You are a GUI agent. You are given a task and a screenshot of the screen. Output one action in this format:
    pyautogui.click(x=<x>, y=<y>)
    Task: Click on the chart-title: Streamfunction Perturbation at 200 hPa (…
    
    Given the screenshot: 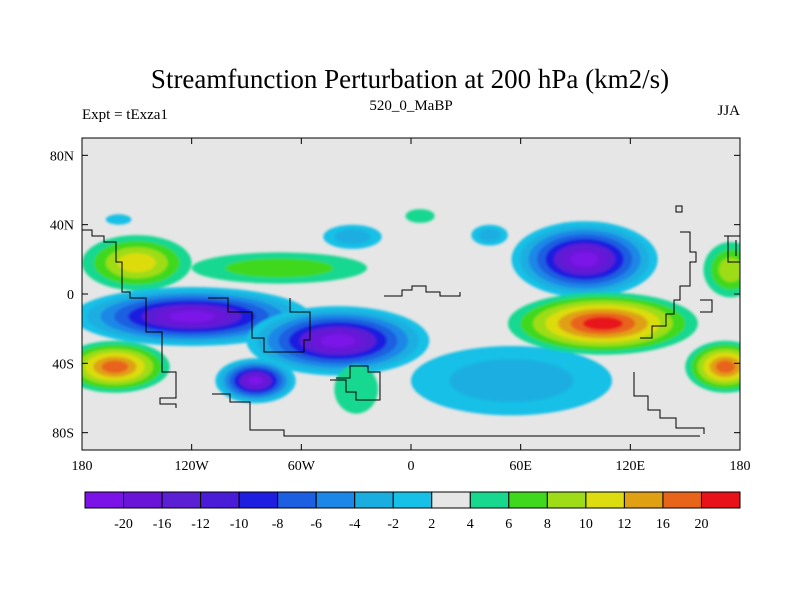 What is the action you would take?
    pyautogui.click(x=410, y=79)
    